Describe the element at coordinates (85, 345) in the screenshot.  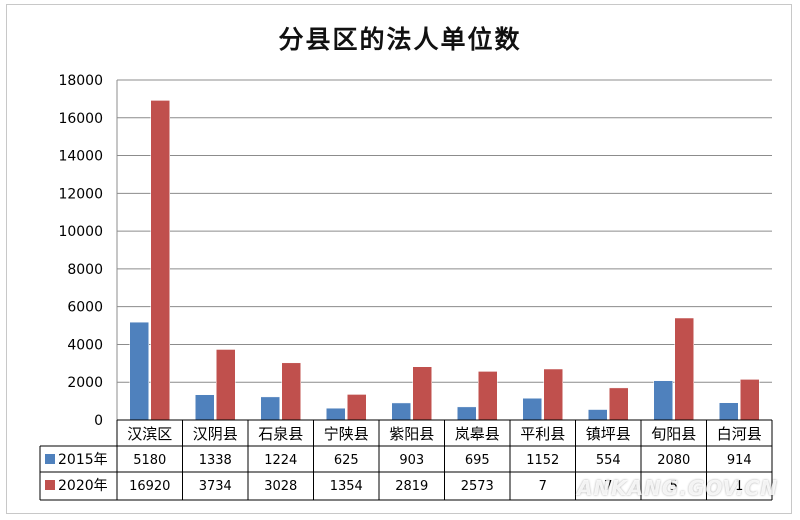
I see `y-tick-label: 4000` at that location.